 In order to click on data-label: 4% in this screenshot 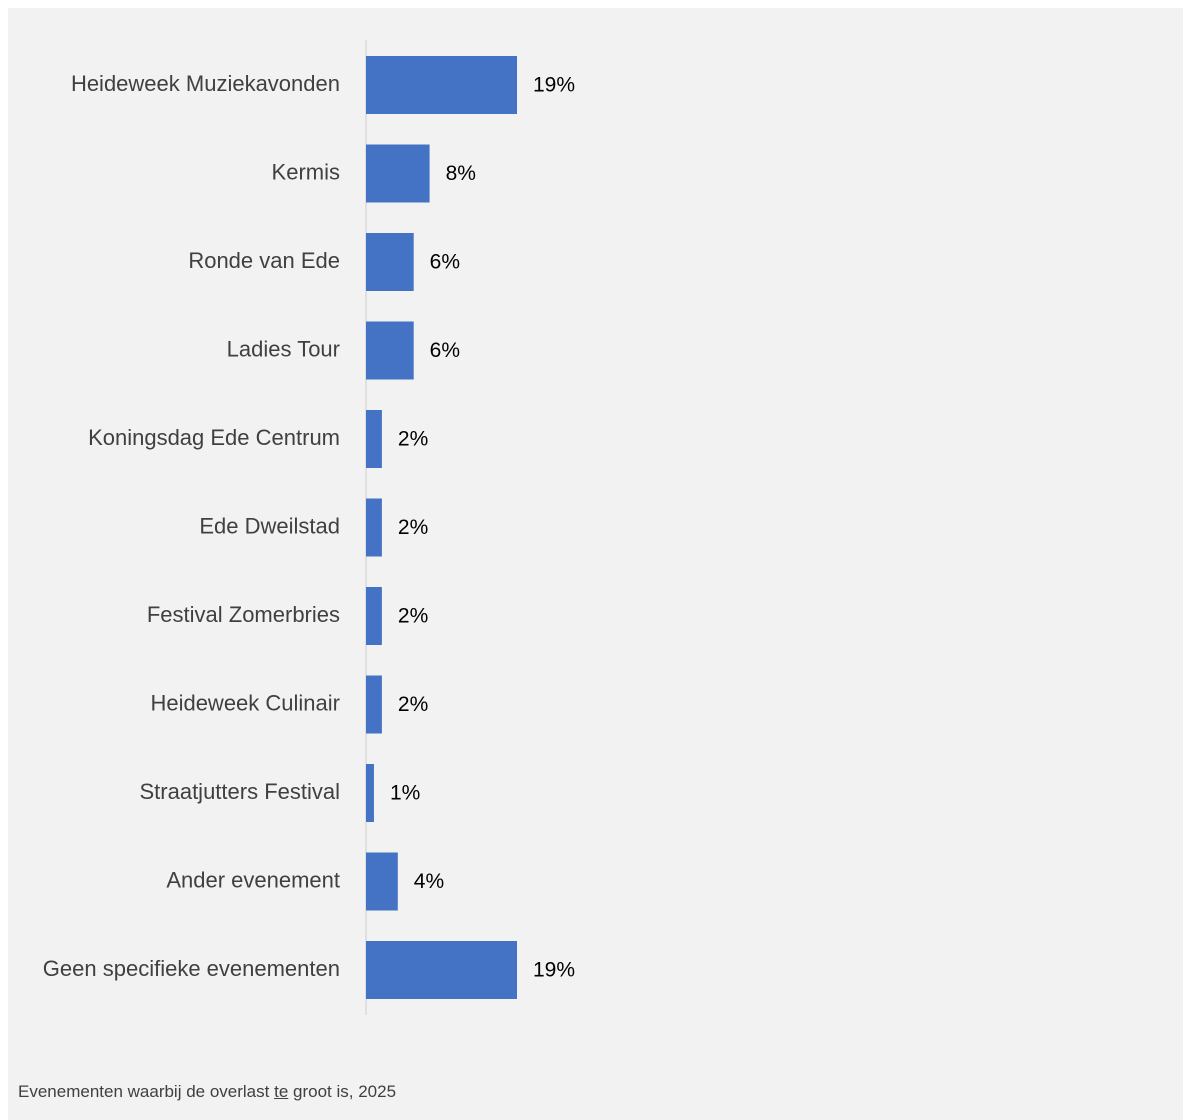, I will do `click(429, 881)`.